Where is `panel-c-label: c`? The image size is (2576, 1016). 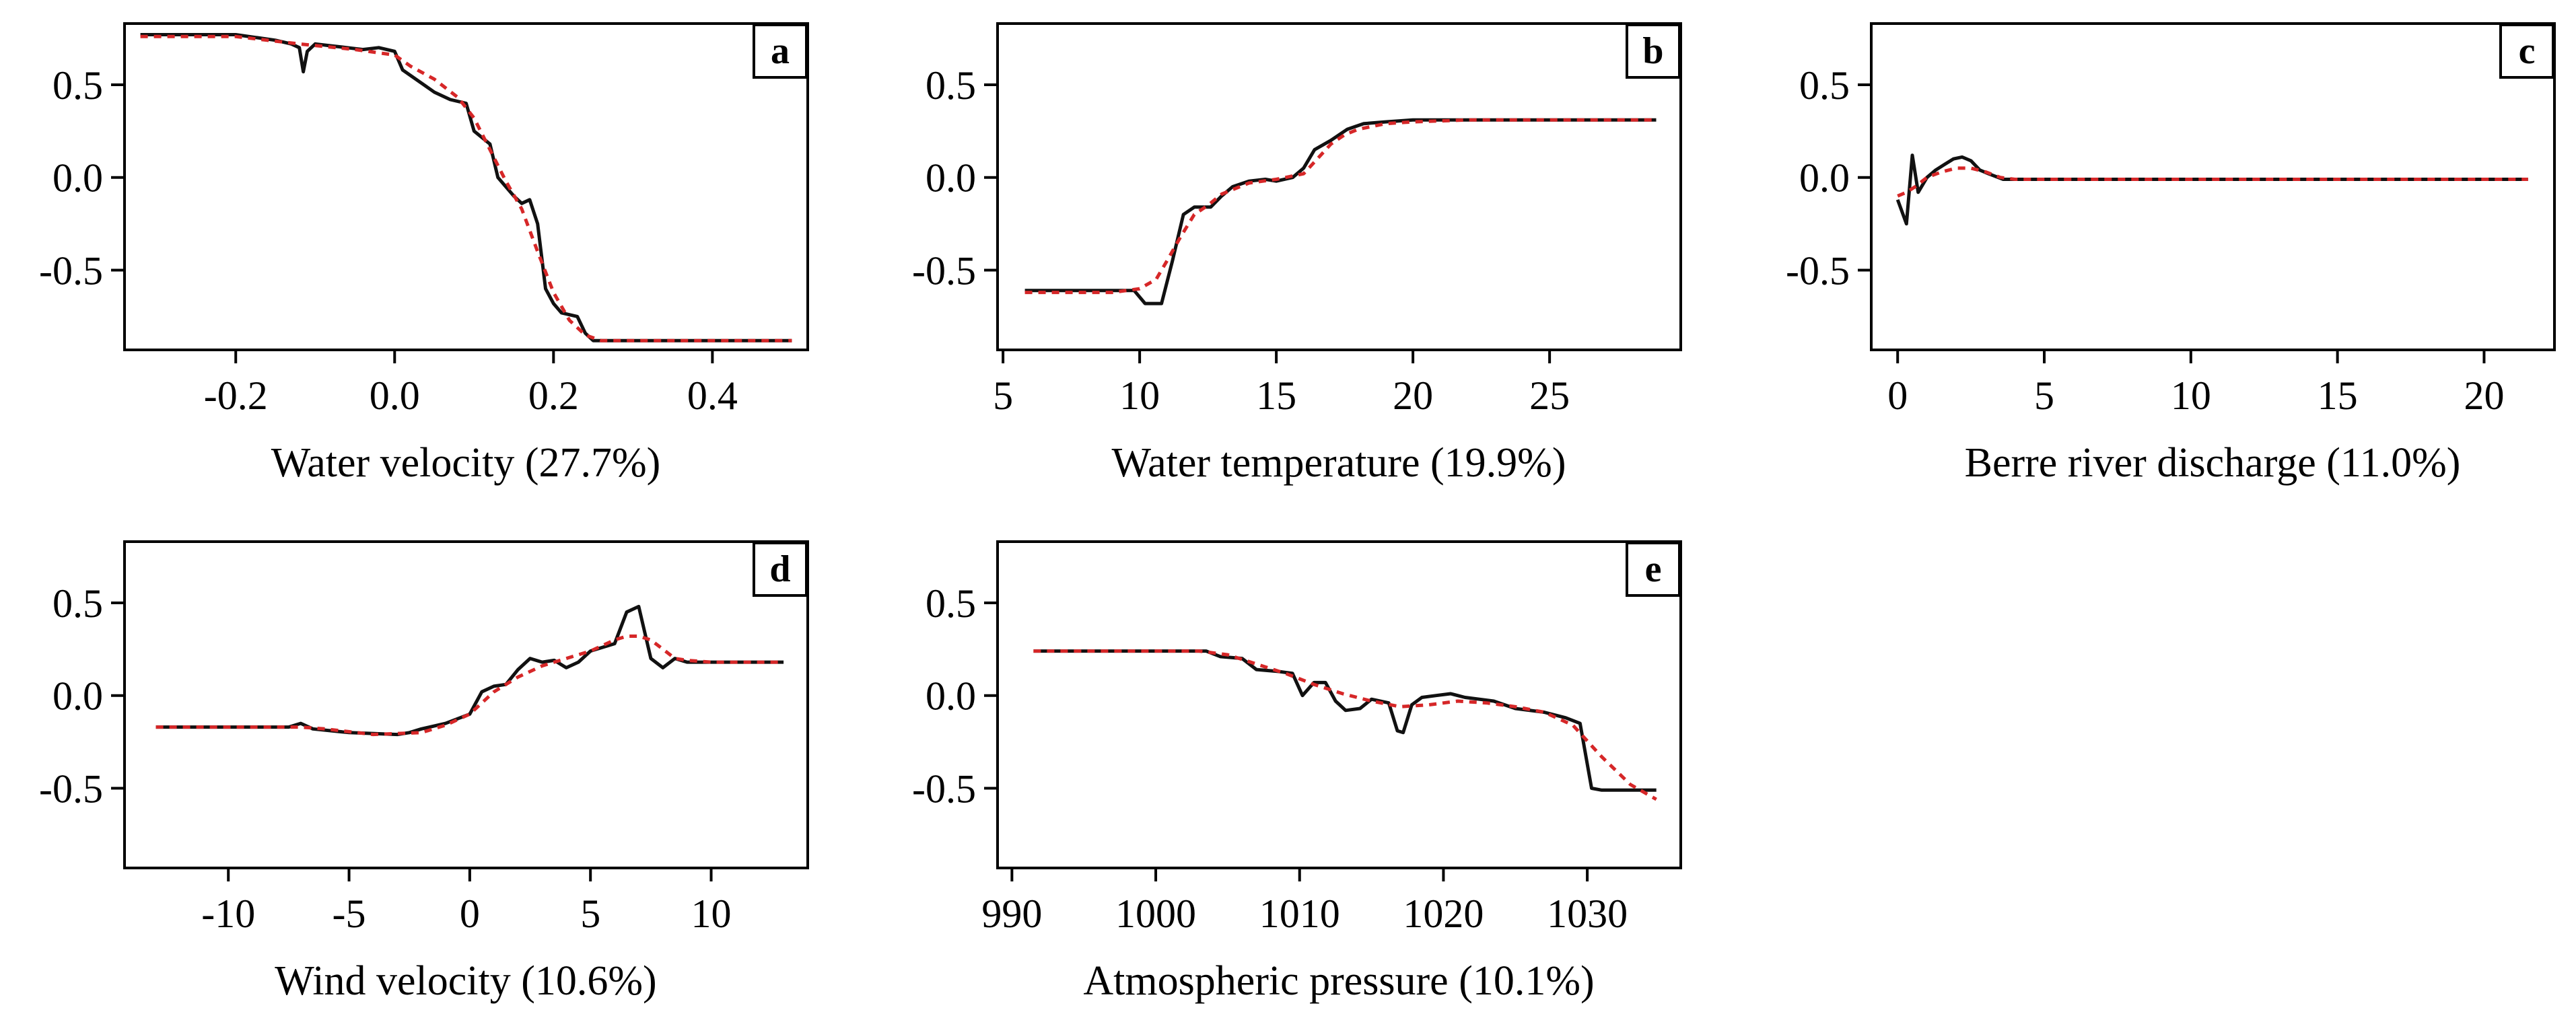 panel-c-label: c is located at coordinates (2527, 51).